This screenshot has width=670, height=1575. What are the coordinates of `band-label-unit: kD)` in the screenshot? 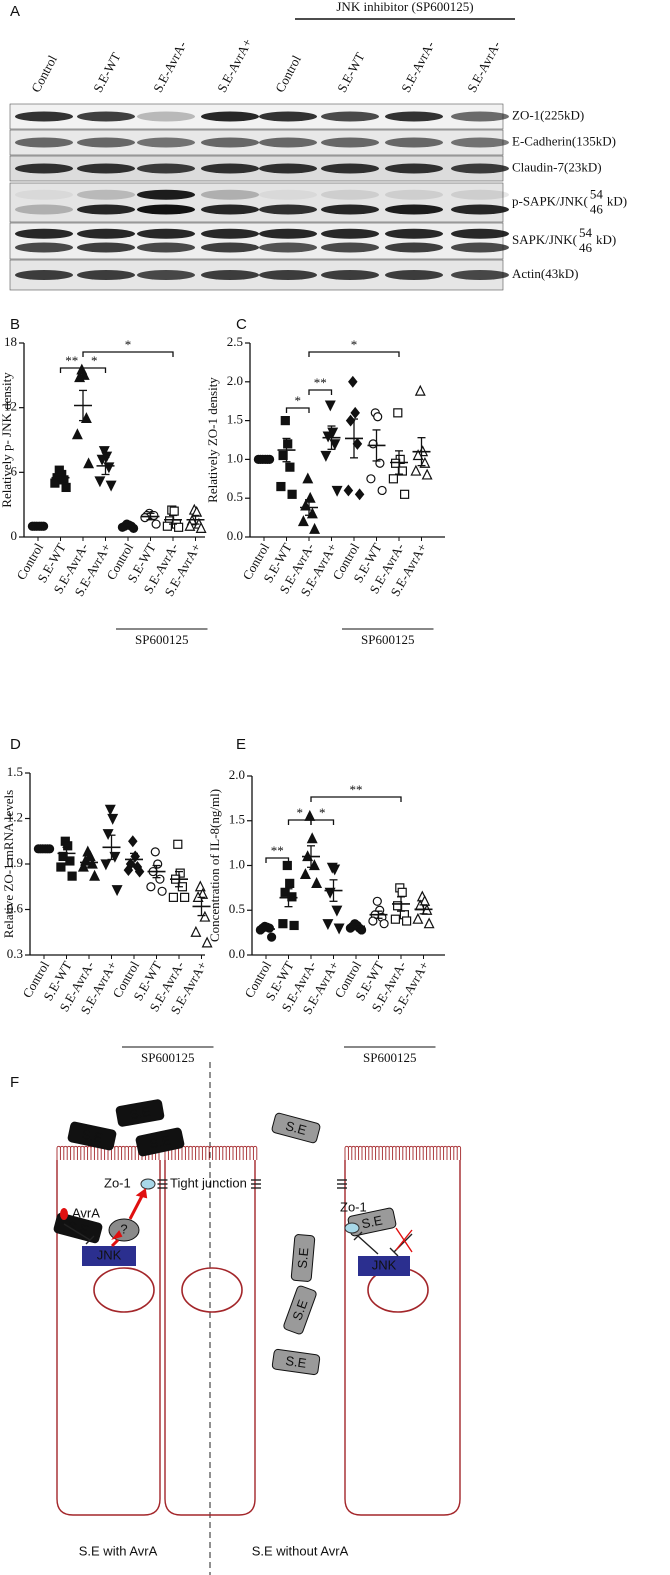 It's located at (606, 239).